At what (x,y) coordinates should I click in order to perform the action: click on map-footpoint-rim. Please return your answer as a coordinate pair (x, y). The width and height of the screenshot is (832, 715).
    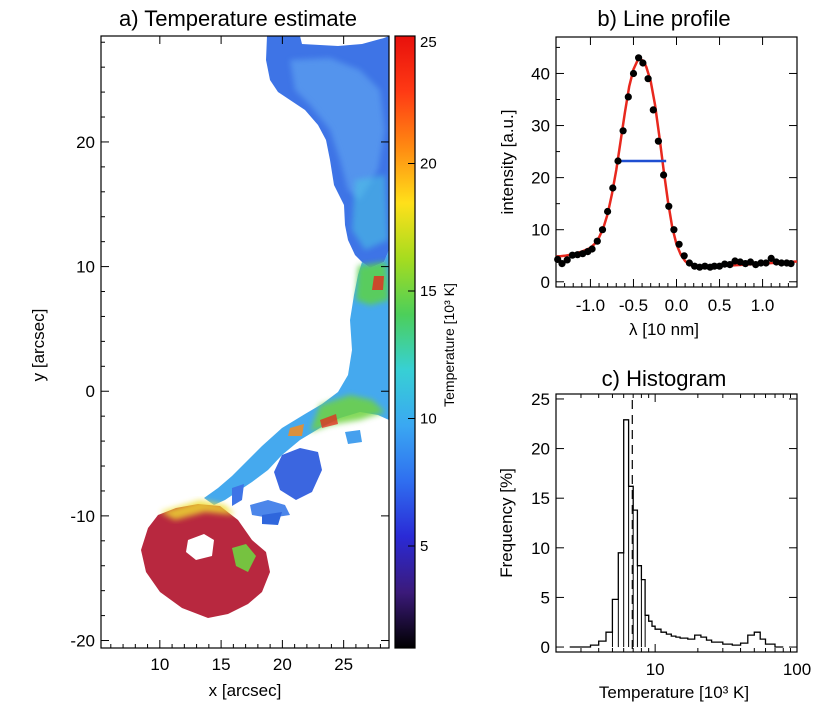
    Looking at the image, I should click on (197, 510).